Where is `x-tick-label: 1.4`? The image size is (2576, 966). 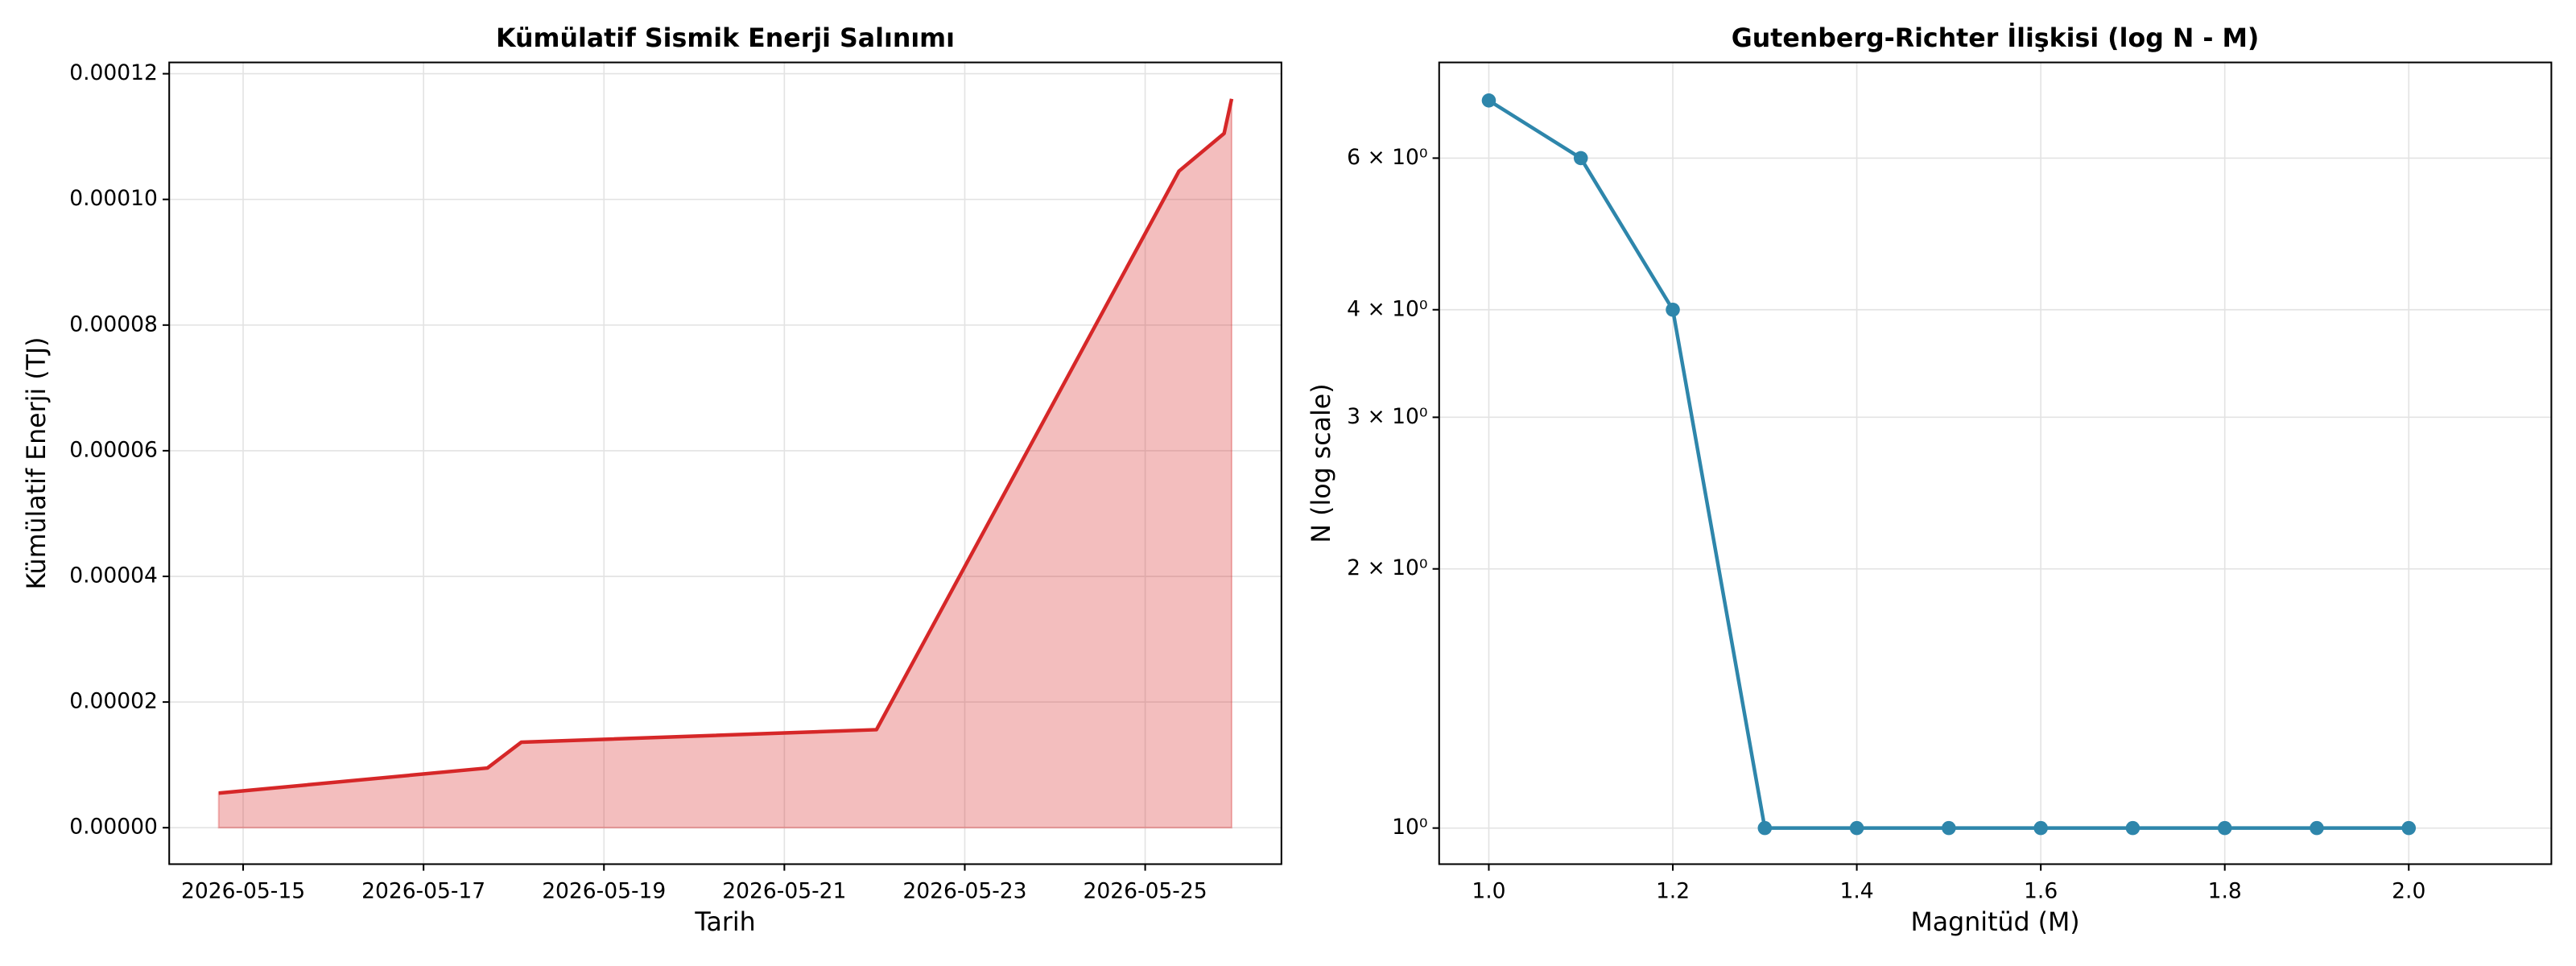
x-tick-label: 1.4 is located at coordinates (1856, 891).